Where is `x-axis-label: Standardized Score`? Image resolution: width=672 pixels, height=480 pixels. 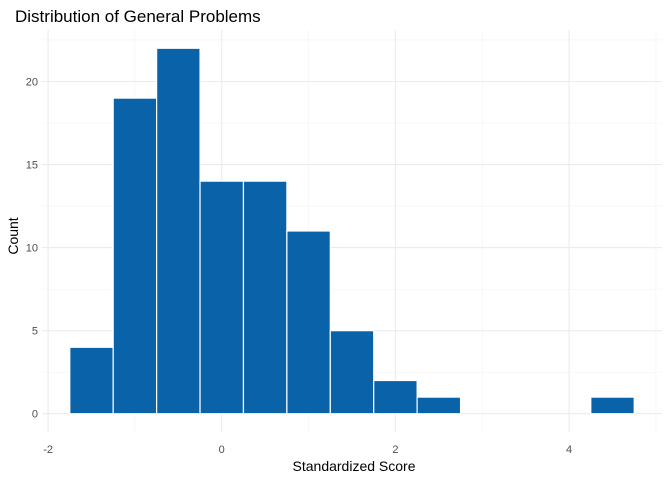 x-axis-label: Standardized Score is located at coordinates (354, 466).